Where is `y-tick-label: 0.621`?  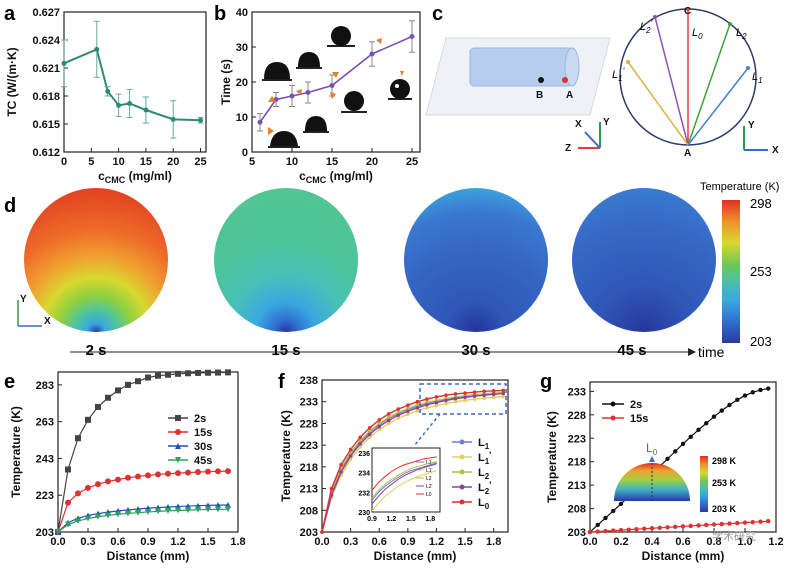
y-tick-label: 0.621 is located at coordinates (46, 69).